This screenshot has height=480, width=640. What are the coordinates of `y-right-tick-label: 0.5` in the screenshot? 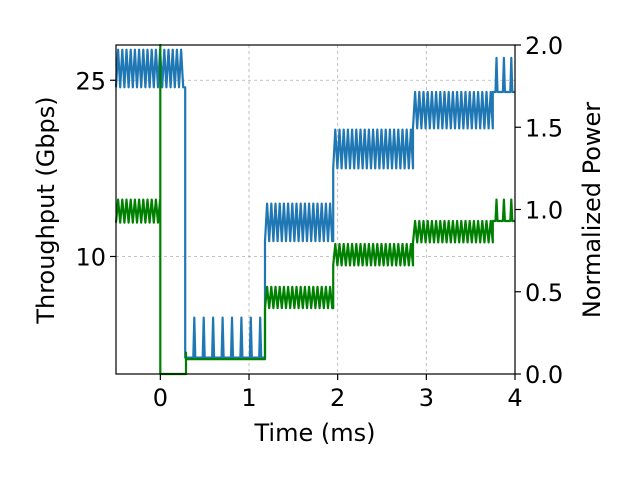 It's located at (544, 293).